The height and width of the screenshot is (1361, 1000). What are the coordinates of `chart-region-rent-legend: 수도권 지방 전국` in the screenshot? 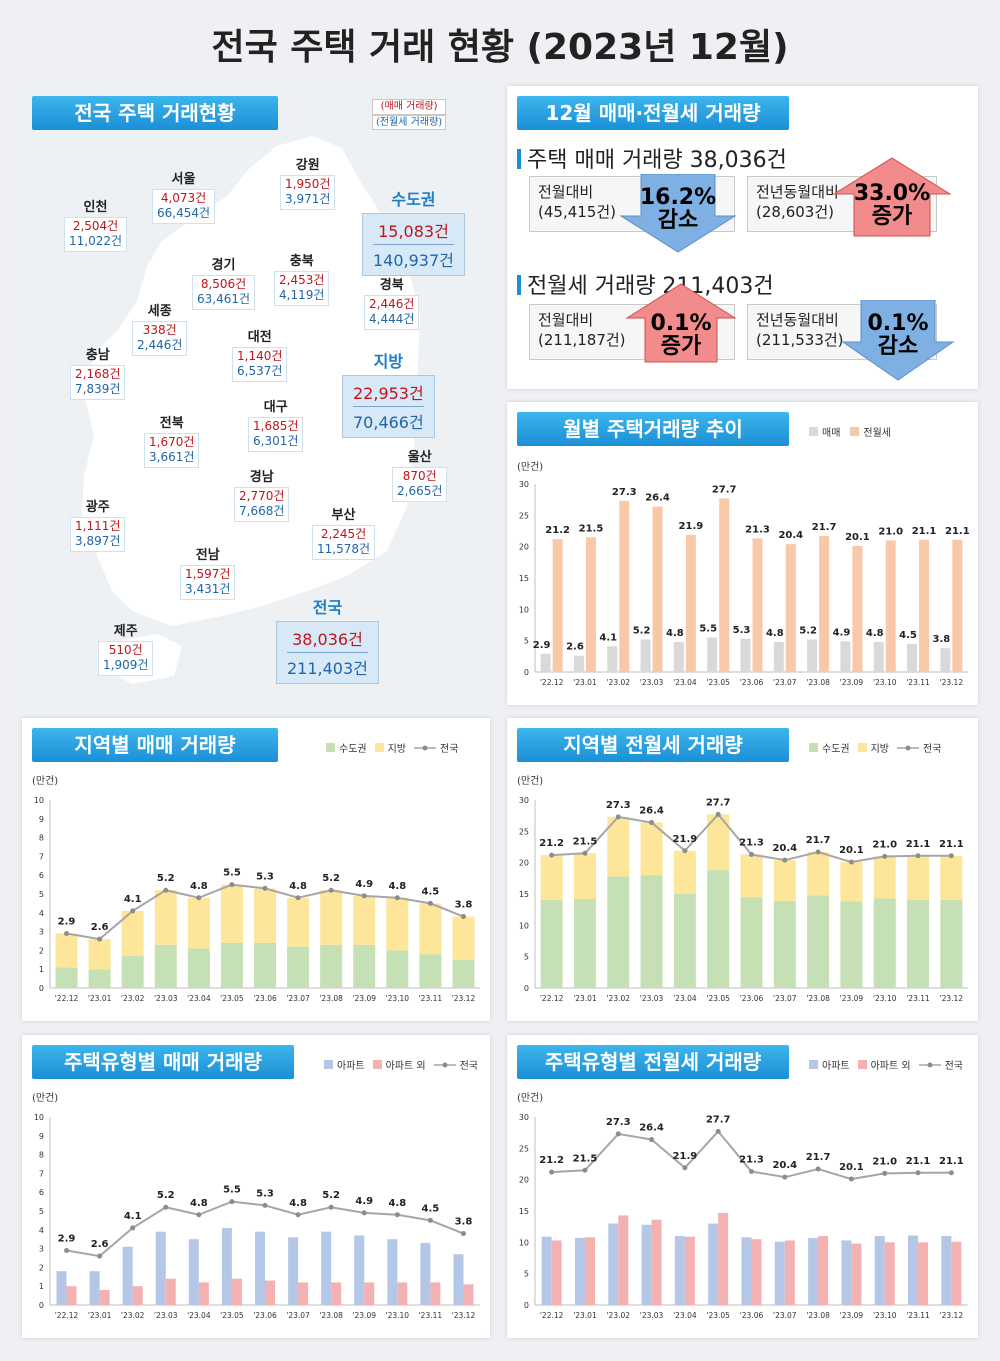 It's located at (875, 747).